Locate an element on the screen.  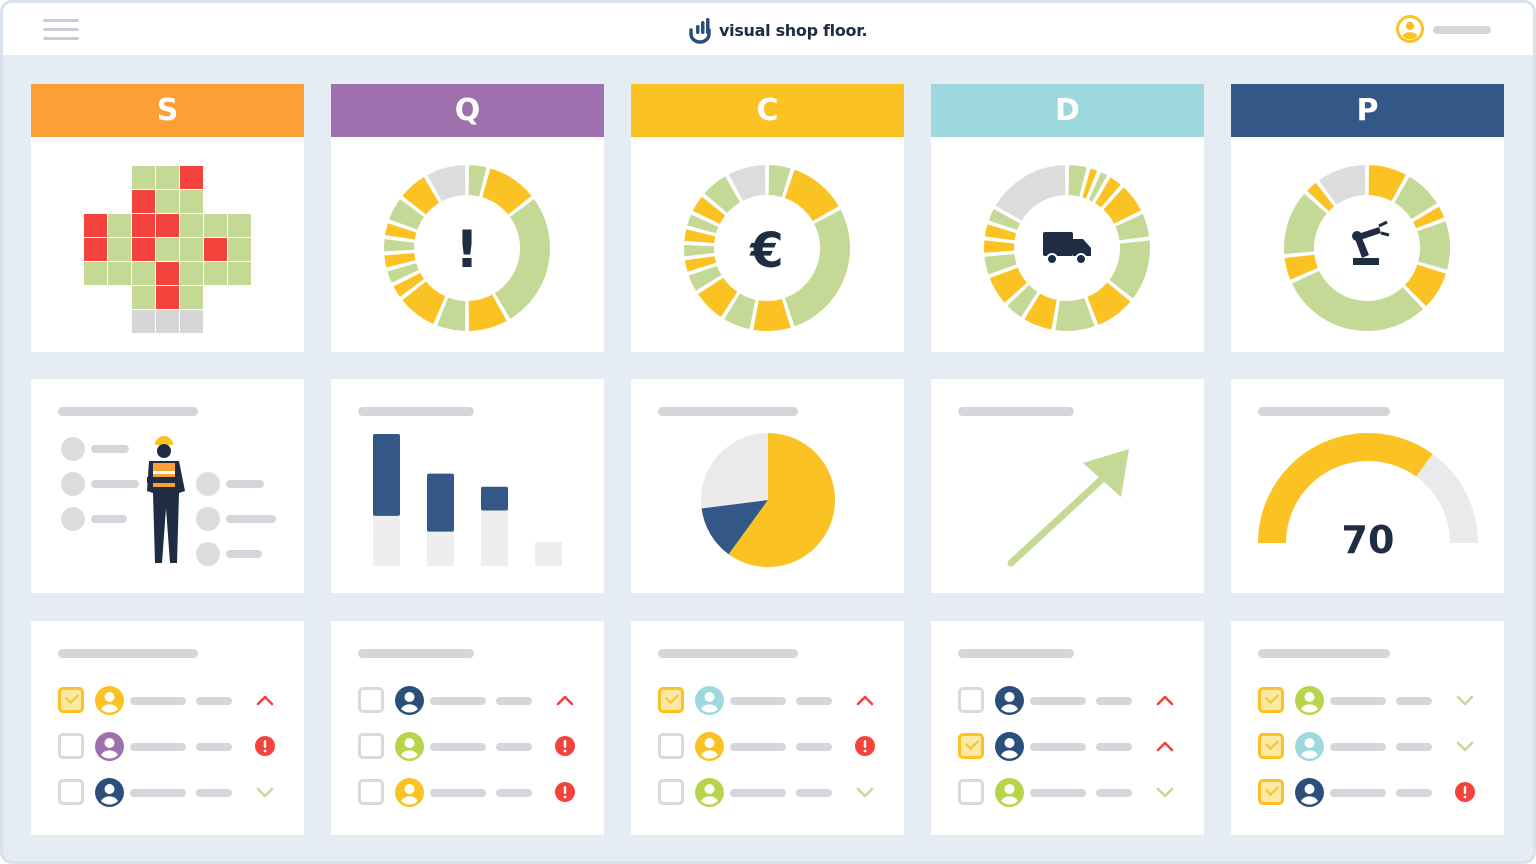
check-icon is located at coordinates (72, 697).